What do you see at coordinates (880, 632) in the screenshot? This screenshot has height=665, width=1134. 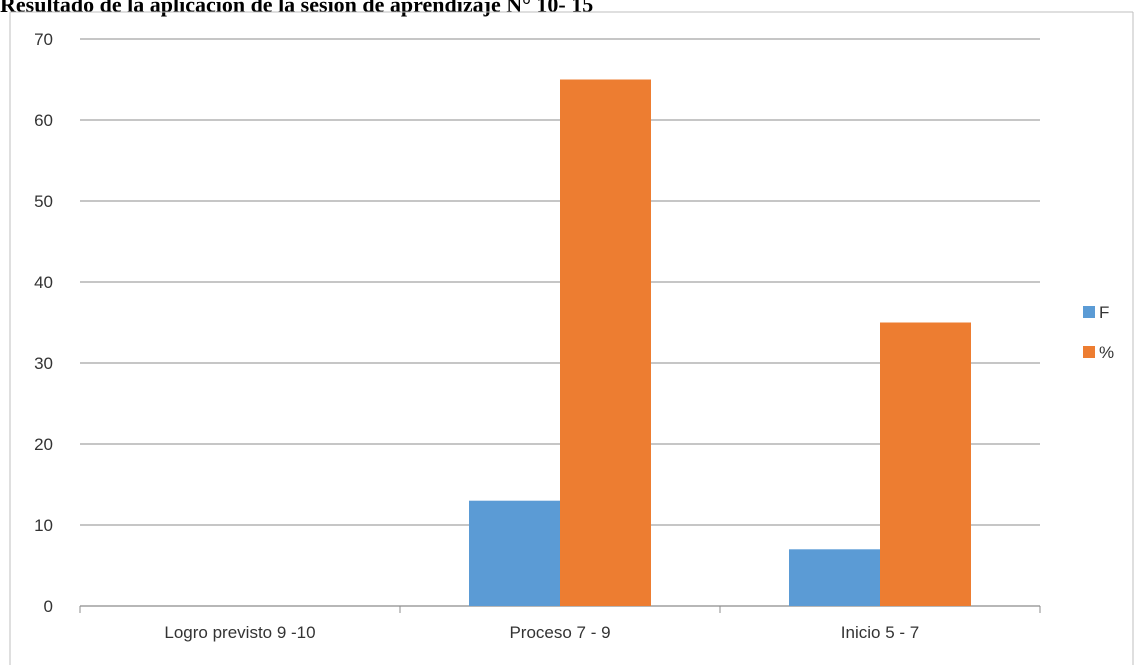 I see `x-category-label: Inicio 5 - 7` at bounding box center [880, 632].